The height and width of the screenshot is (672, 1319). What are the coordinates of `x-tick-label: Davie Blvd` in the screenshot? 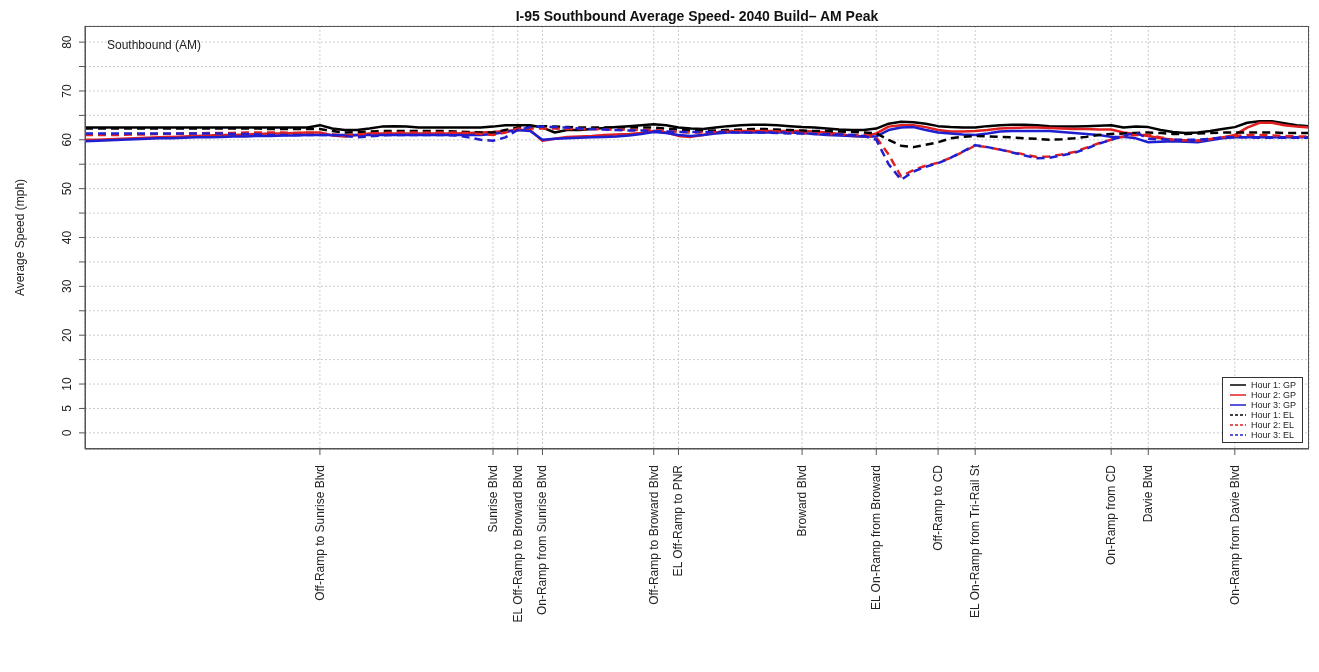 It's located at (1148, 494).